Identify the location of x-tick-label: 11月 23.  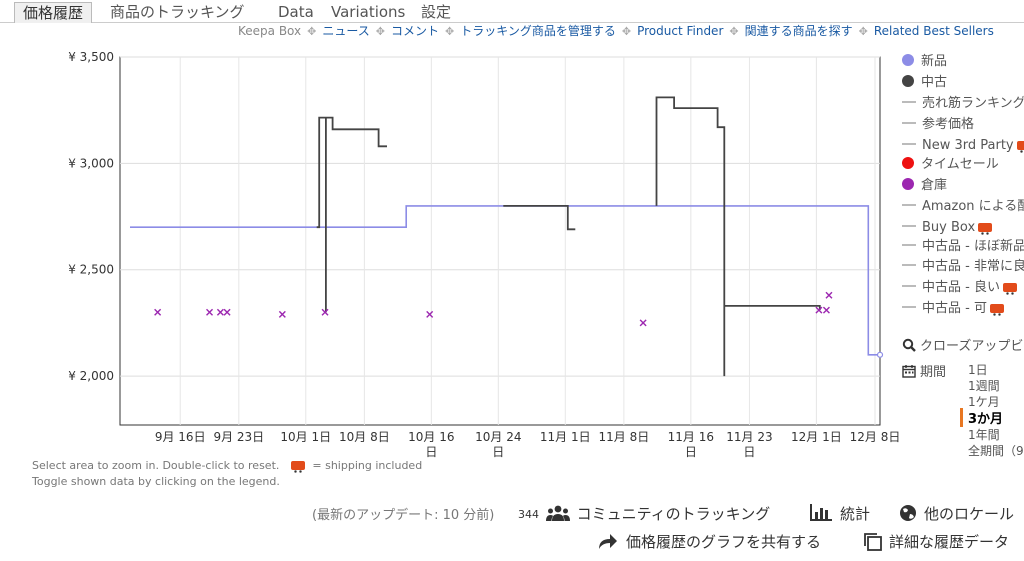
(749, 437).